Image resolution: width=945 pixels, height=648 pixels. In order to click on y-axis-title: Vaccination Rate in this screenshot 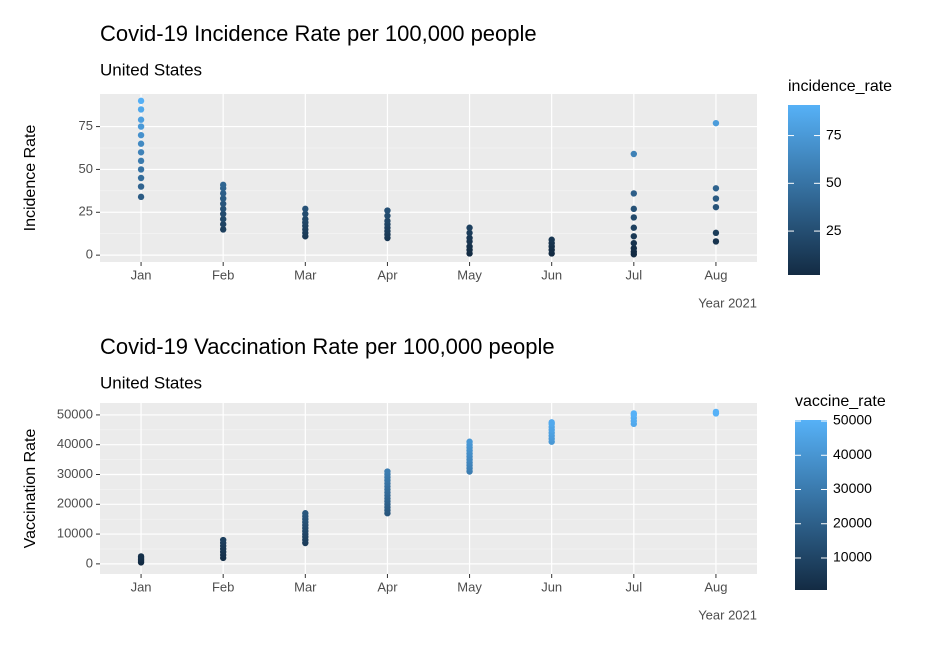, I will do `click(30, 489)`.